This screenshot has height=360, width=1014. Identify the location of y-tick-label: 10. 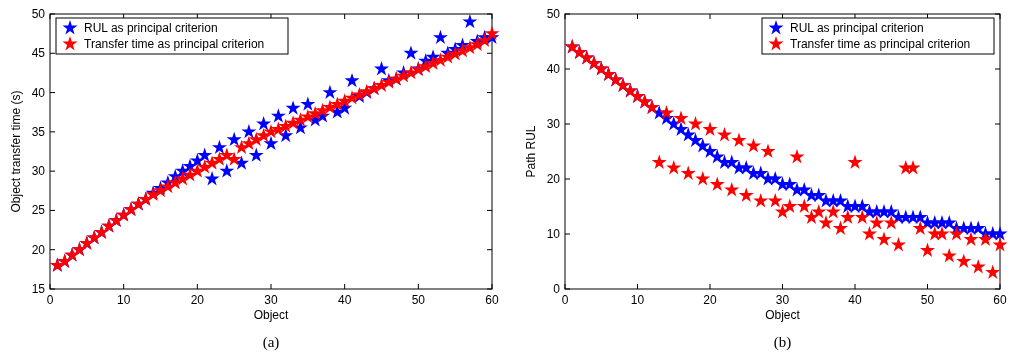
(553, 234).